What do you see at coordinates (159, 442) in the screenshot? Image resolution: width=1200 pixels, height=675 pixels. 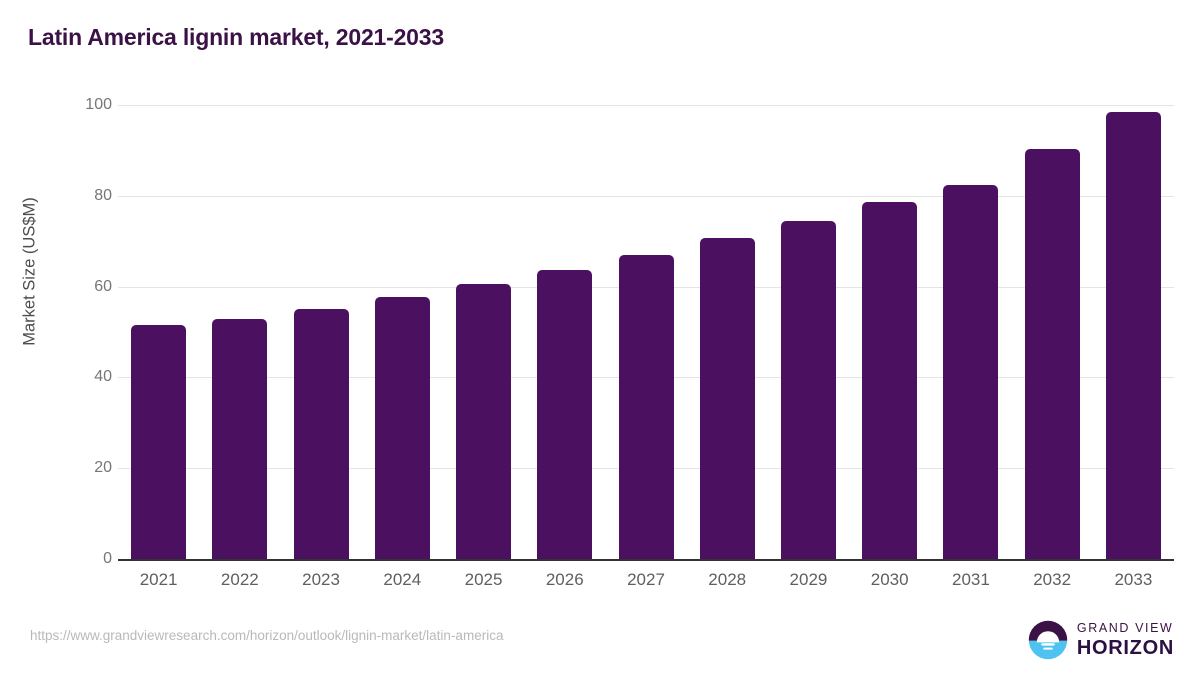 I see `bar-2021` at bounding box center [159, 442].